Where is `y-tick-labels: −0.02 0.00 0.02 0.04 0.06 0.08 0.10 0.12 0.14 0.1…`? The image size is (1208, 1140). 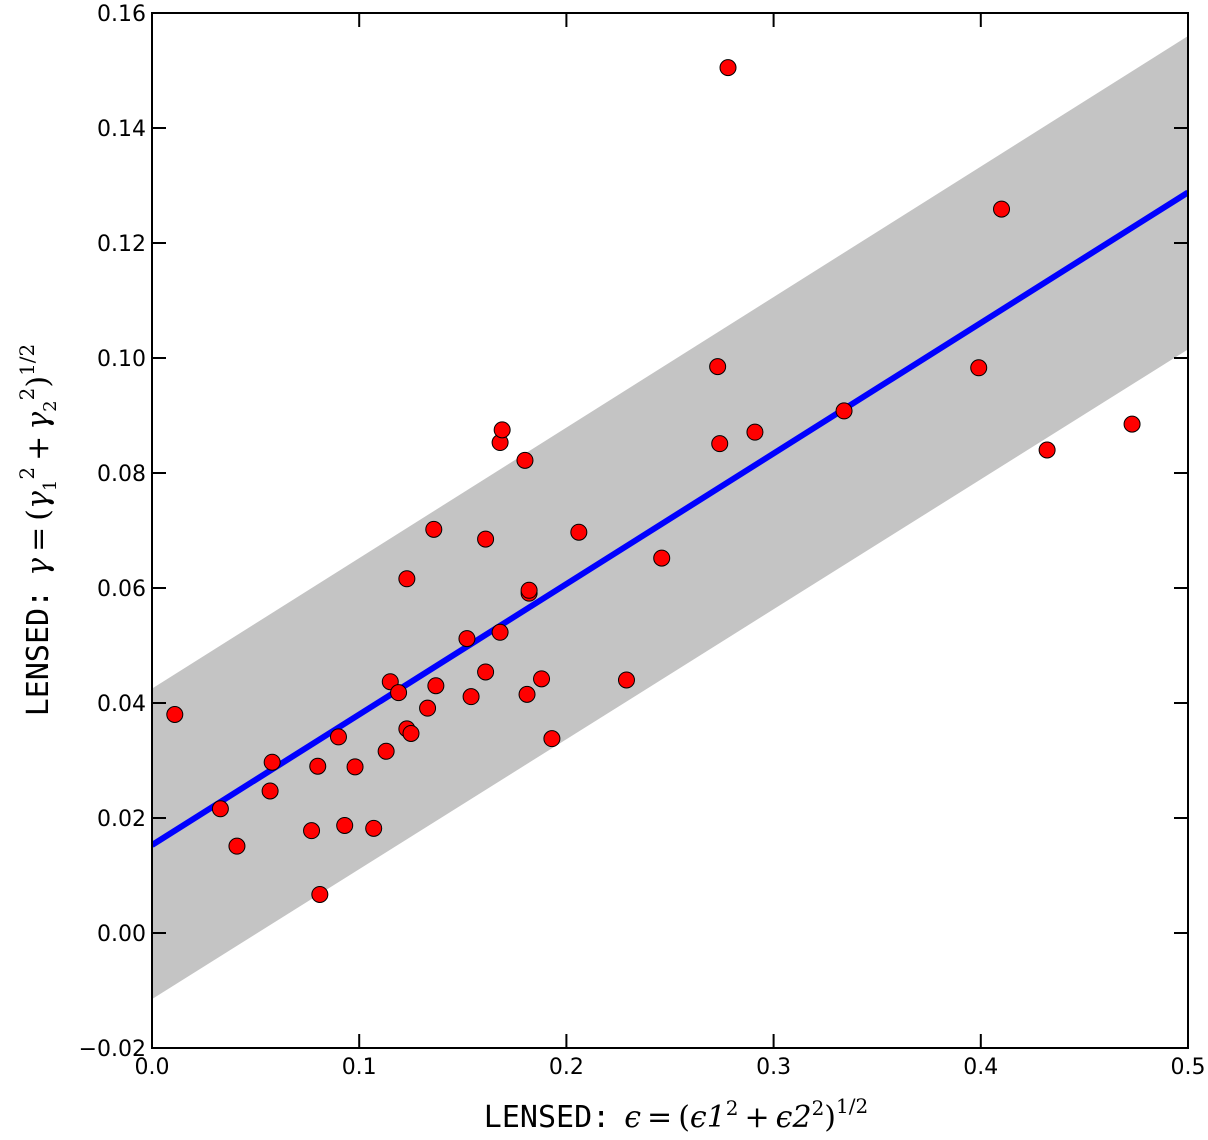 y-tick-labels: −0.02 0.00 0.02 0.04 0.06 0.08 0.10 0.12 0.14 0.1… is located at coordinates (112, 532).